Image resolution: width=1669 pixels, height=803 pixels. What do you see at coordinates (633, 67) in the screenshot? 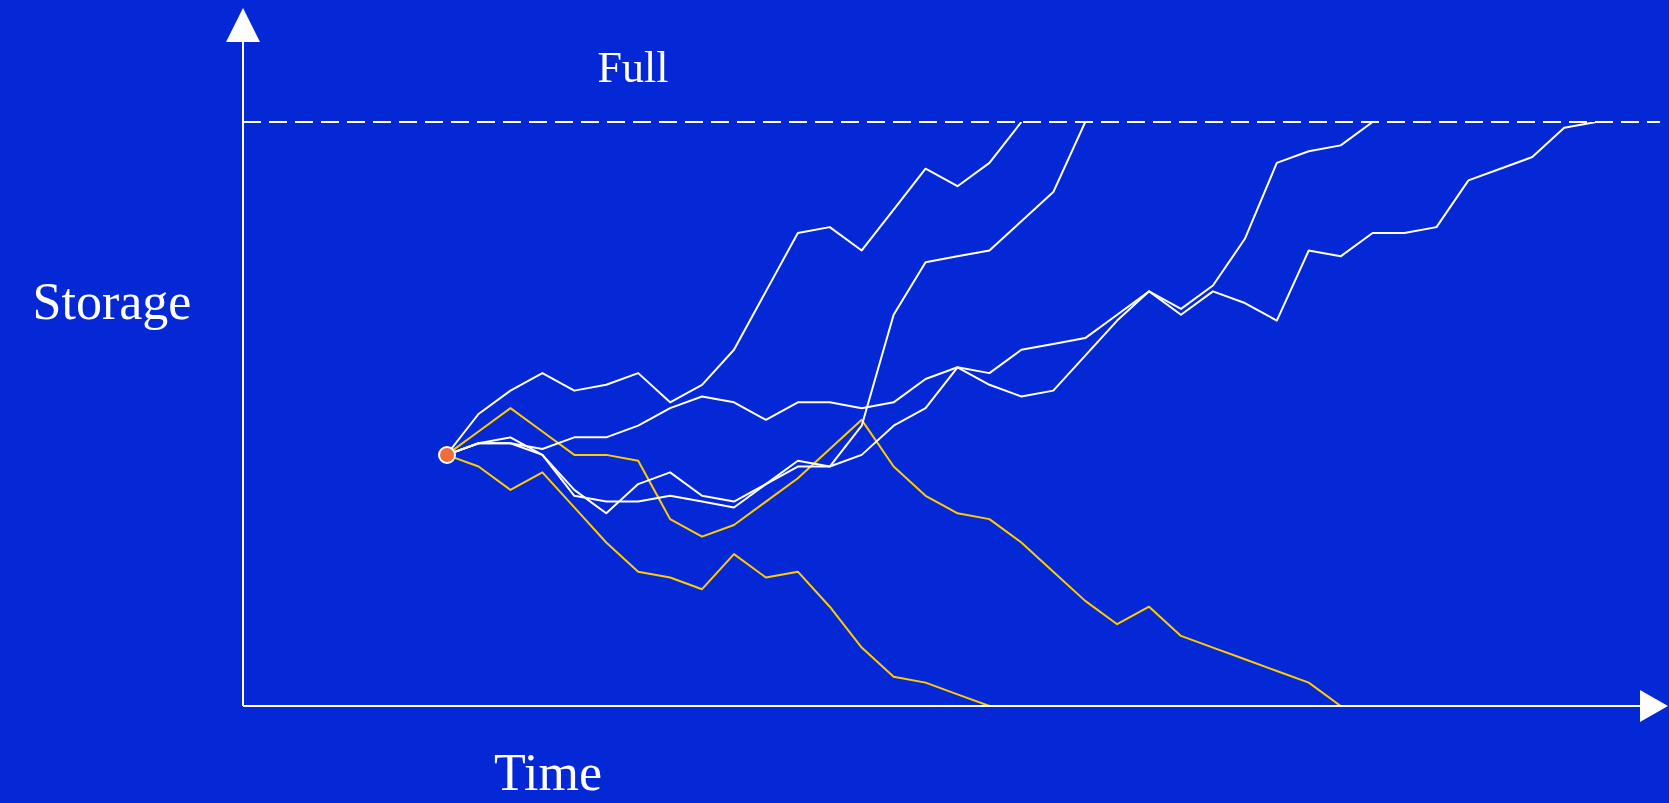
I see `ref-line-label: Full` at bounding box center [633, 67].